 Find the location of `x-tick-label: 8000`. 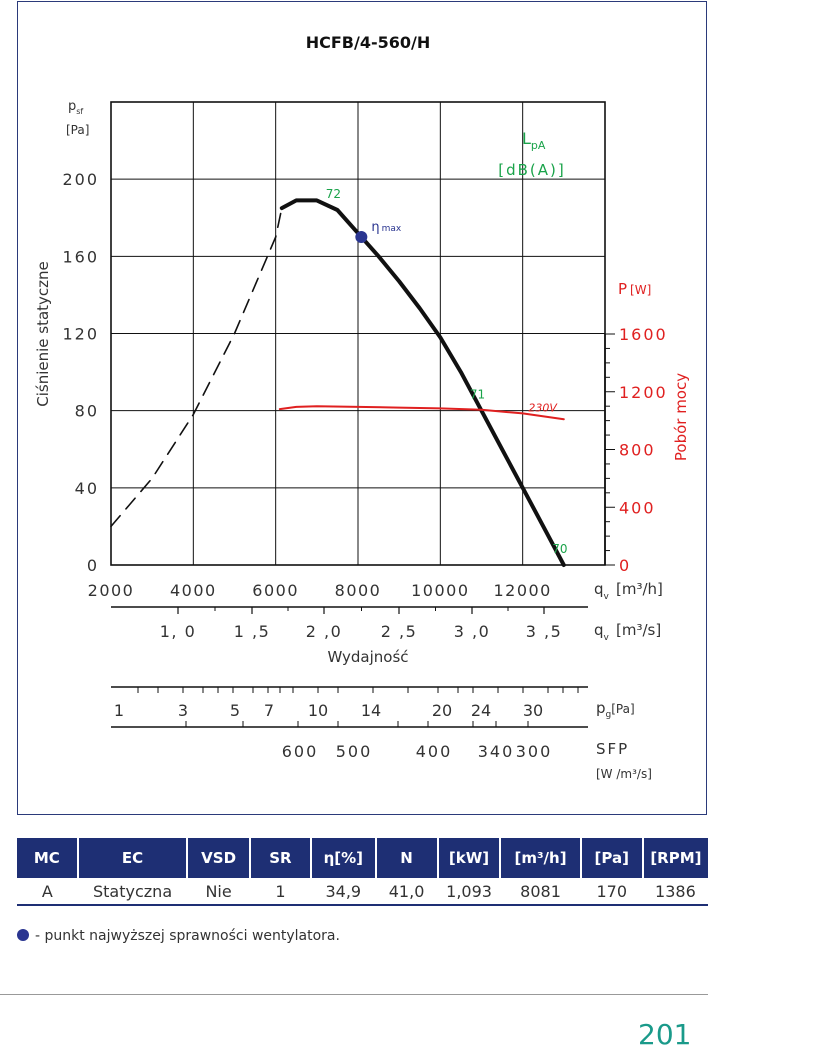

x-tick-label: 8000 is located at coordinates (358, 590).